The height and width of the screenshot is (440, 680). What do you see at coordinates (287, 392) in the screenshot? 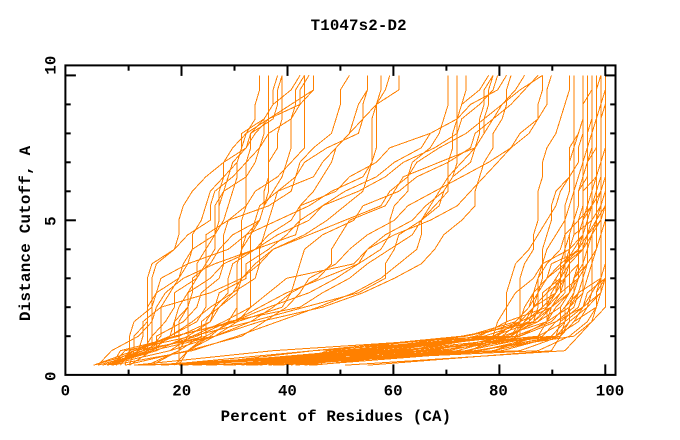
I see `svg-text: 40` at bounding box center [287, 392].